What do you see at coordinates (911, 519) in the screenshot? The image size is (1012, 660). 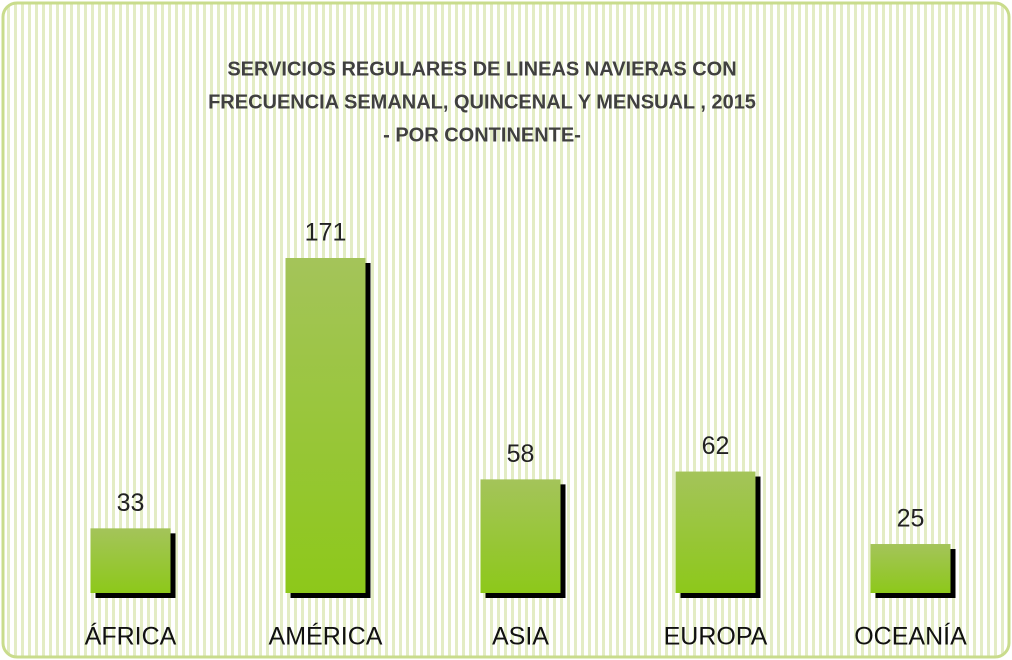 I see `data-label: 25` at bounding box center [911, 519].